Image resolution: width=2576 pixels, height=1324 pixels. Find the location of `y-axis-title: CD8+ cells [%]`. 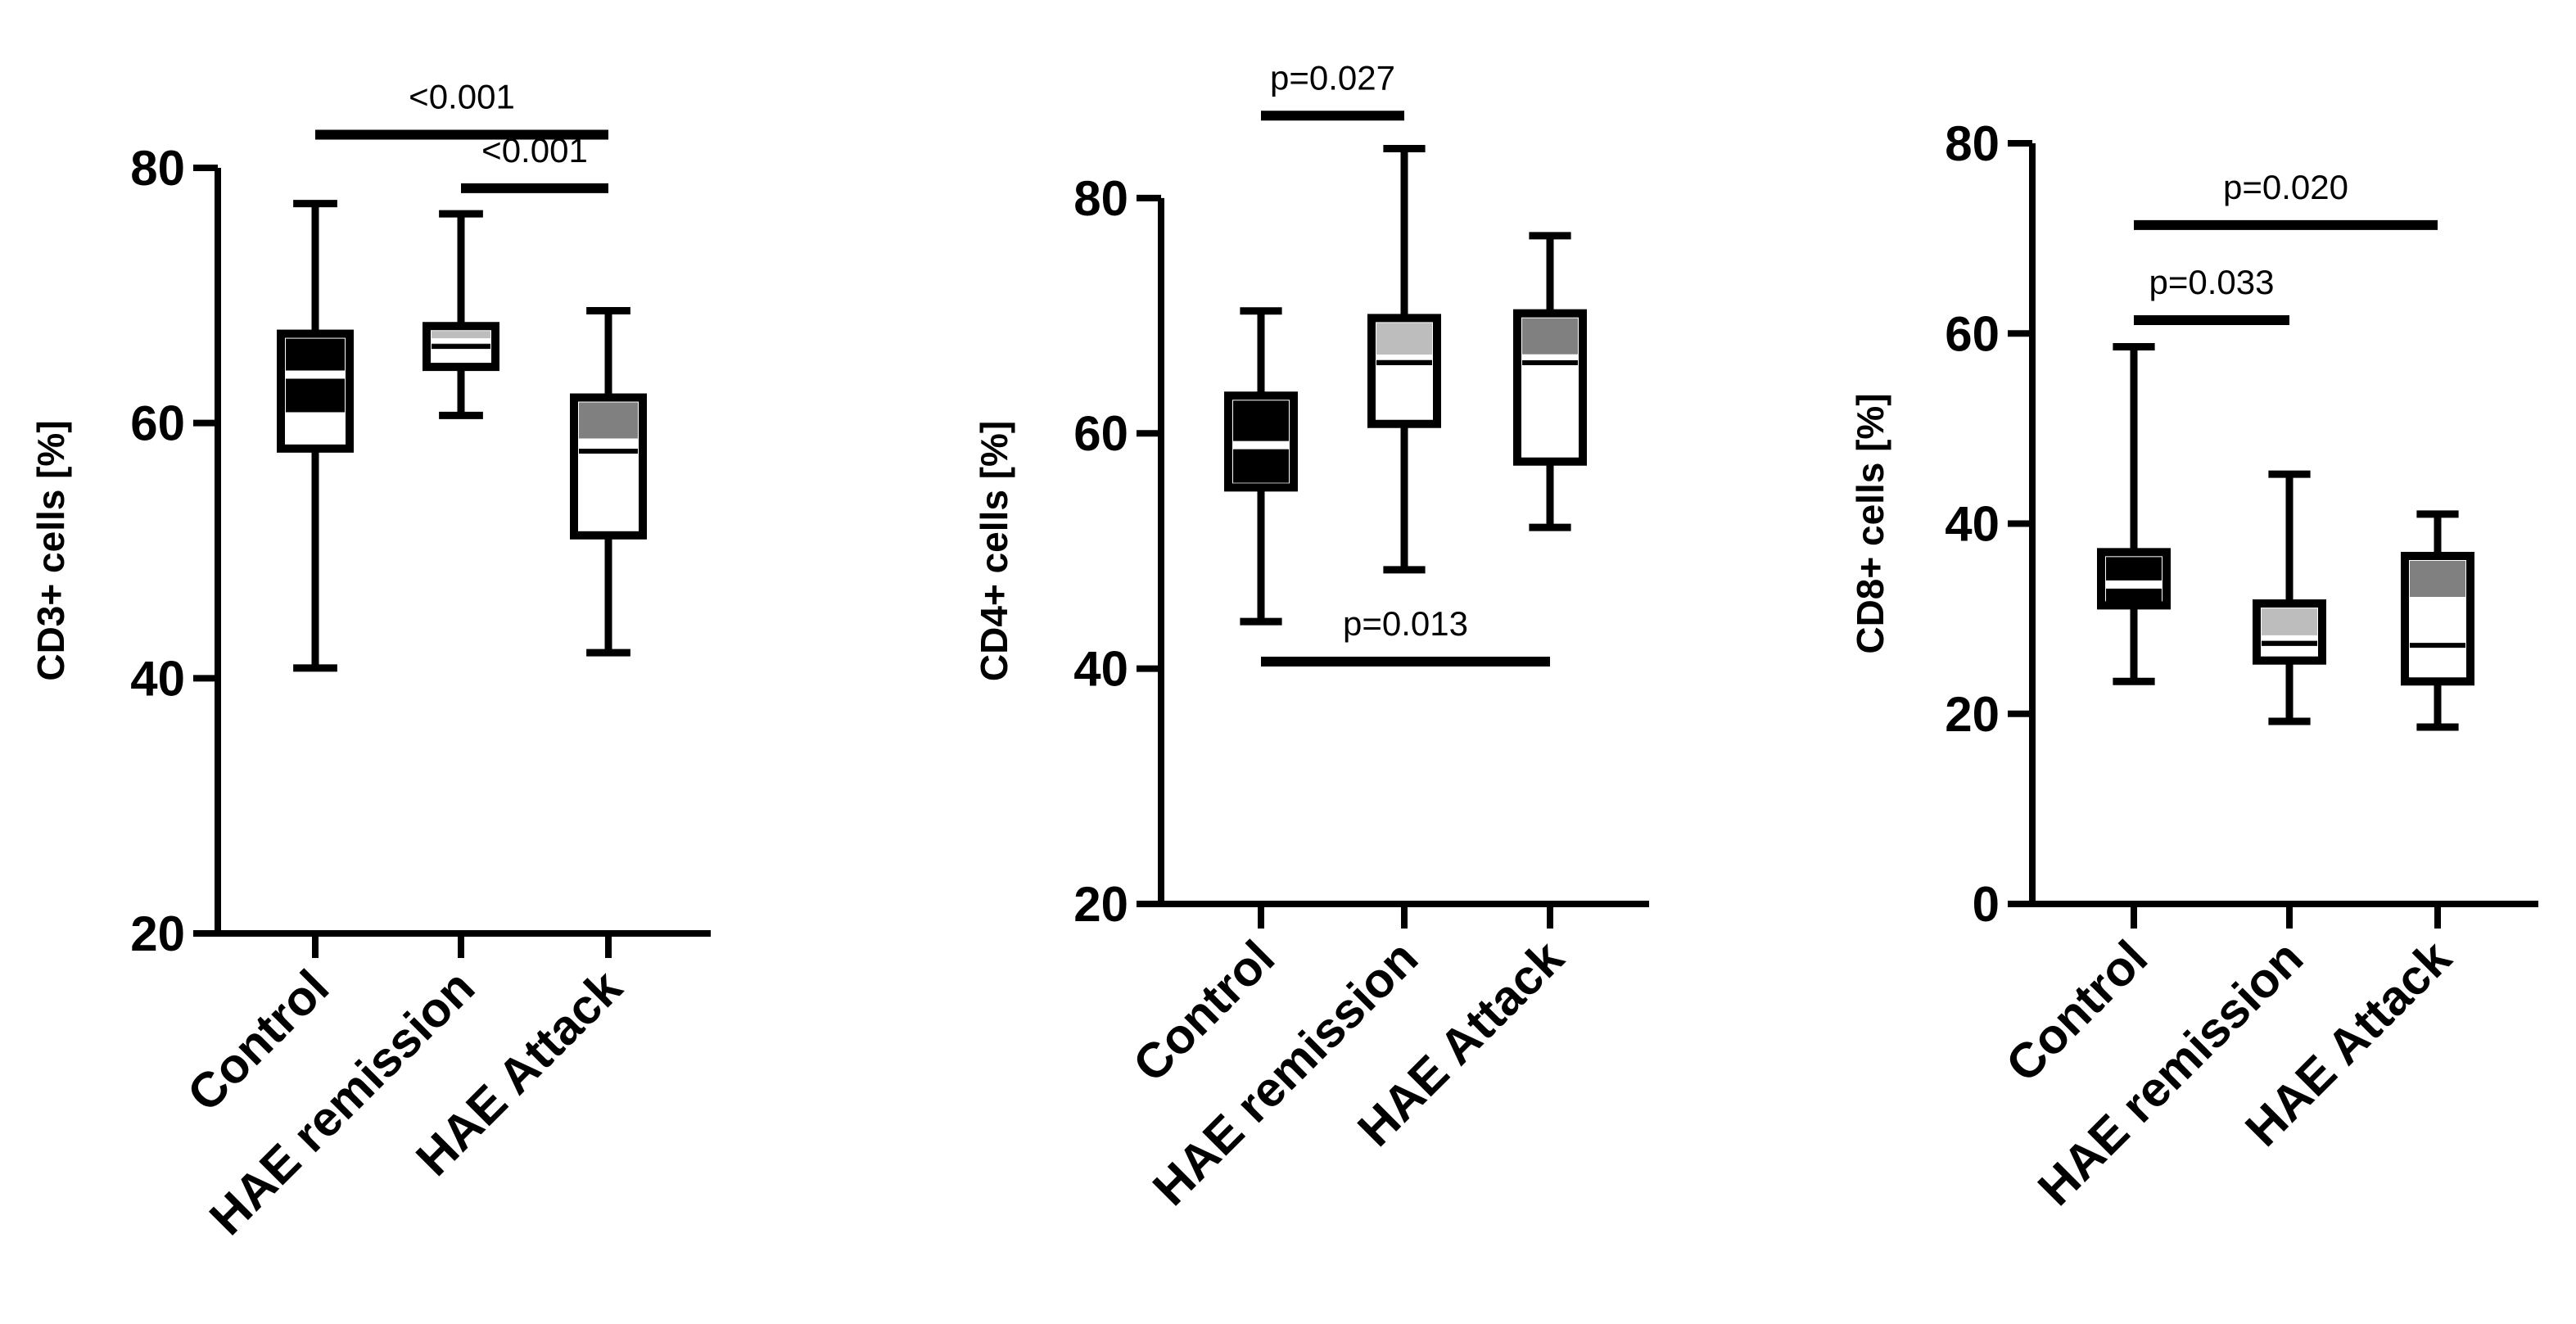

y-axis-title: CD8+ cells [%] is located at coordinates (1870, 523).